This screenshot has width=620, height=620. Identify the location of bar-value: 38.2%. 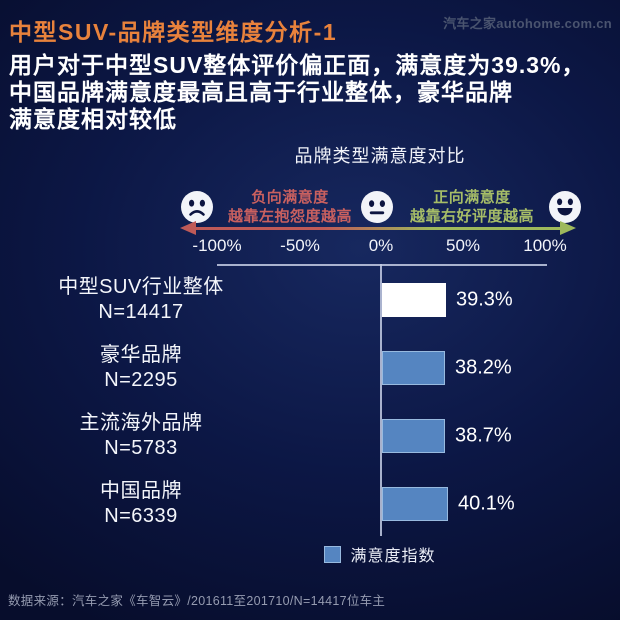
(483, 367).